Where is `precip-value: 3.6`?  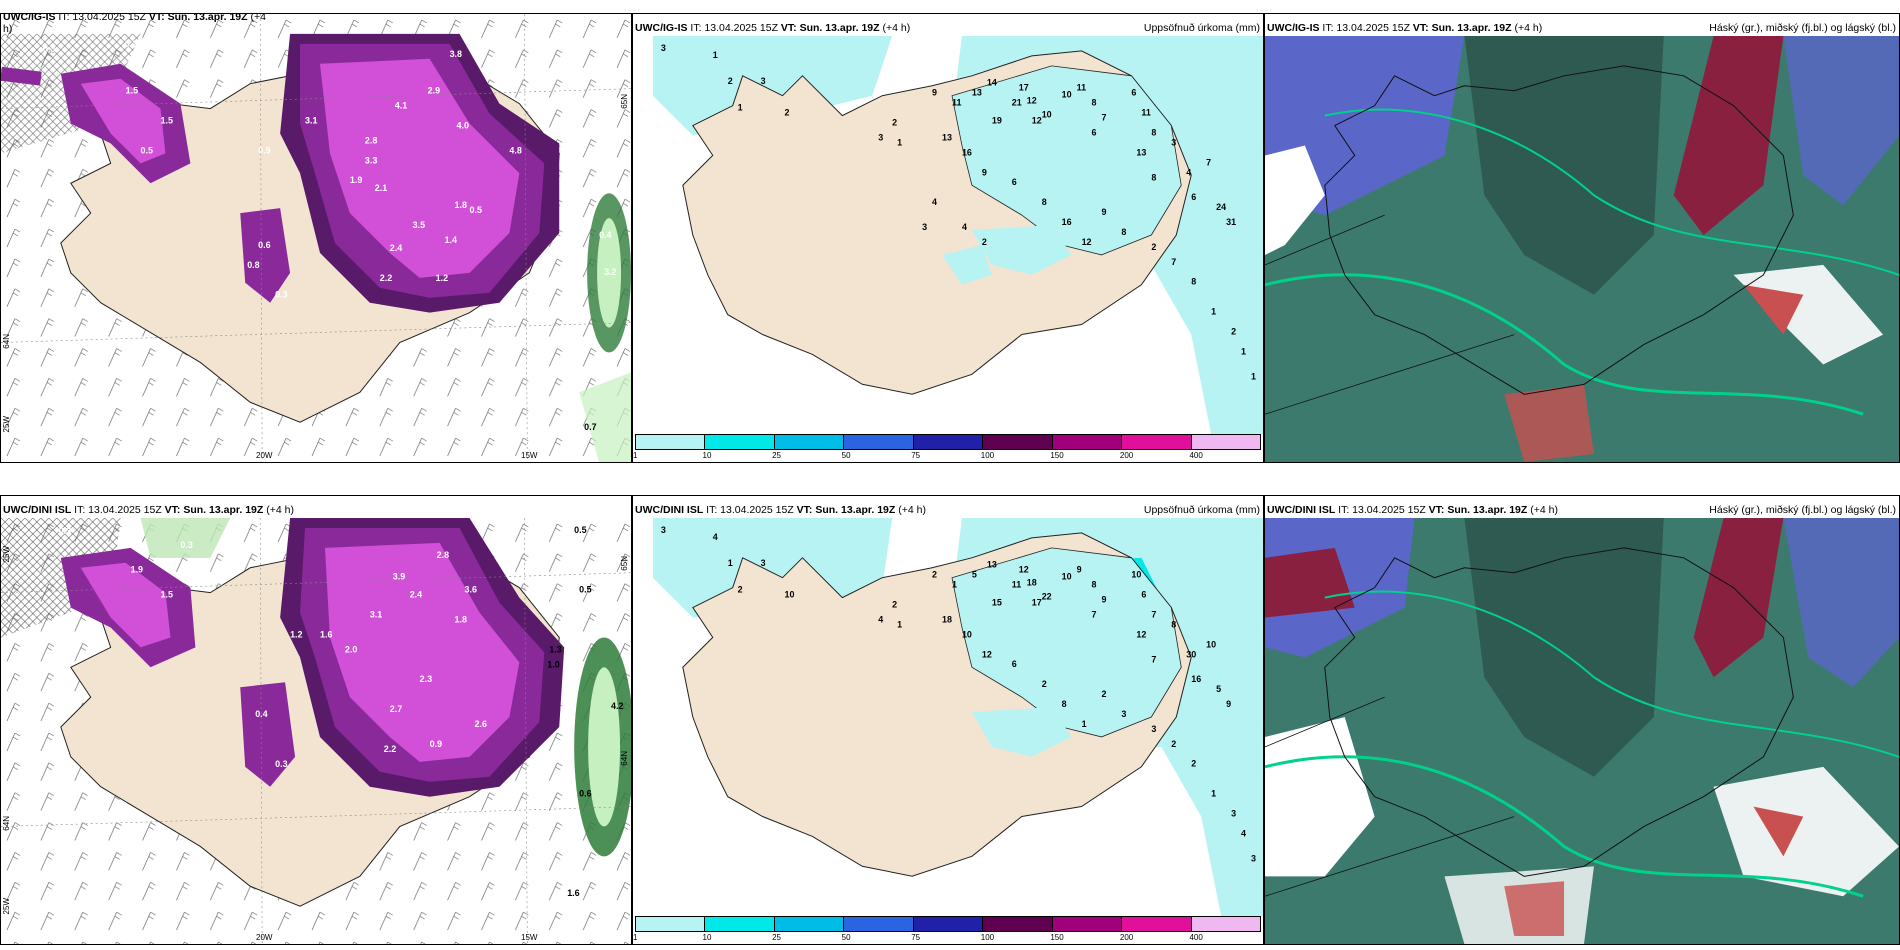
precip-value: 3.6 is located at coordinates (471, 590).